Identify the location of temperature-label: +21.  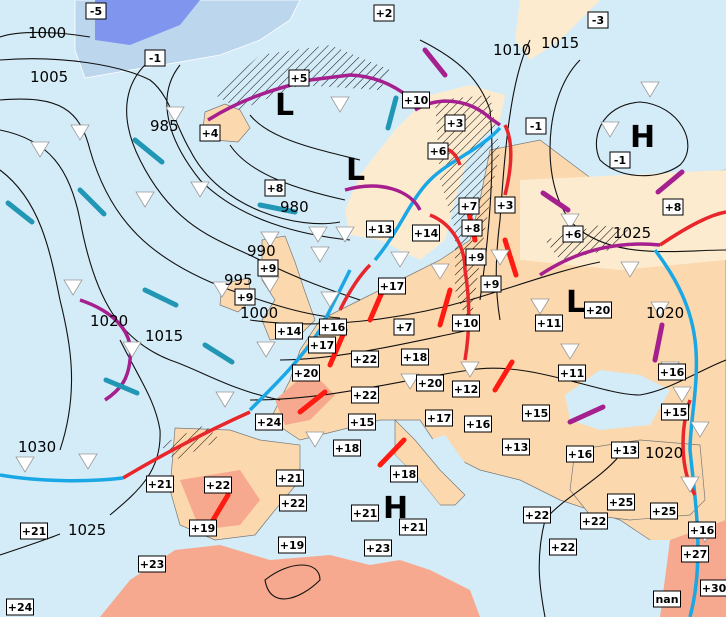
(413, 527).